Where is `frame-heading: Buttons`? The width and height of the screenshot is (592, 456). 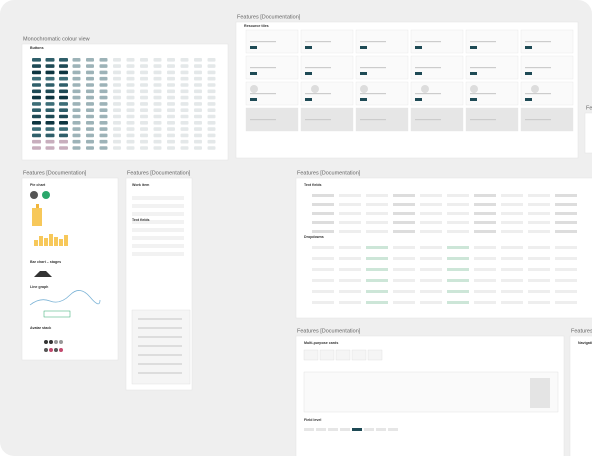 frame-heading: Buttons is located at coordinates (37, 48).